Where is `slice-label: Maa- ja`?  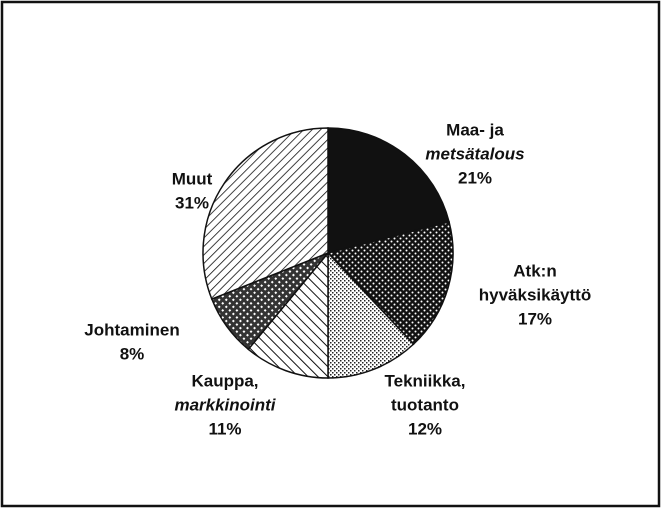 slice-label: Maa- ja is located at coordinates (475, 129).